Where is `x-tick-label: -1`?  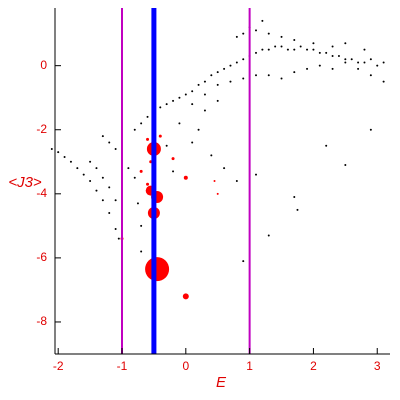 x-tick-label: -1 is located at coordinates (122, 366).